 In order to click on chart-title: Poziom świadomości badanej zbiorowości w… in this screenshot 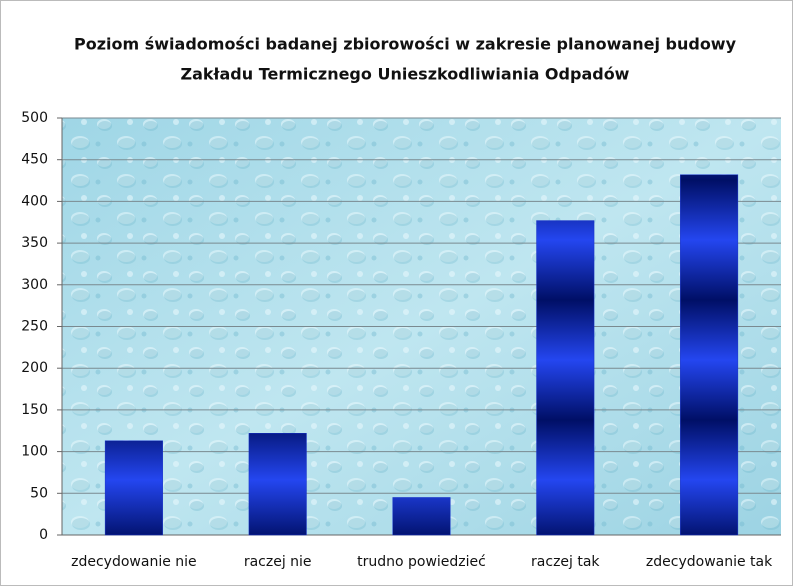, I will do `click(405, 44)`.